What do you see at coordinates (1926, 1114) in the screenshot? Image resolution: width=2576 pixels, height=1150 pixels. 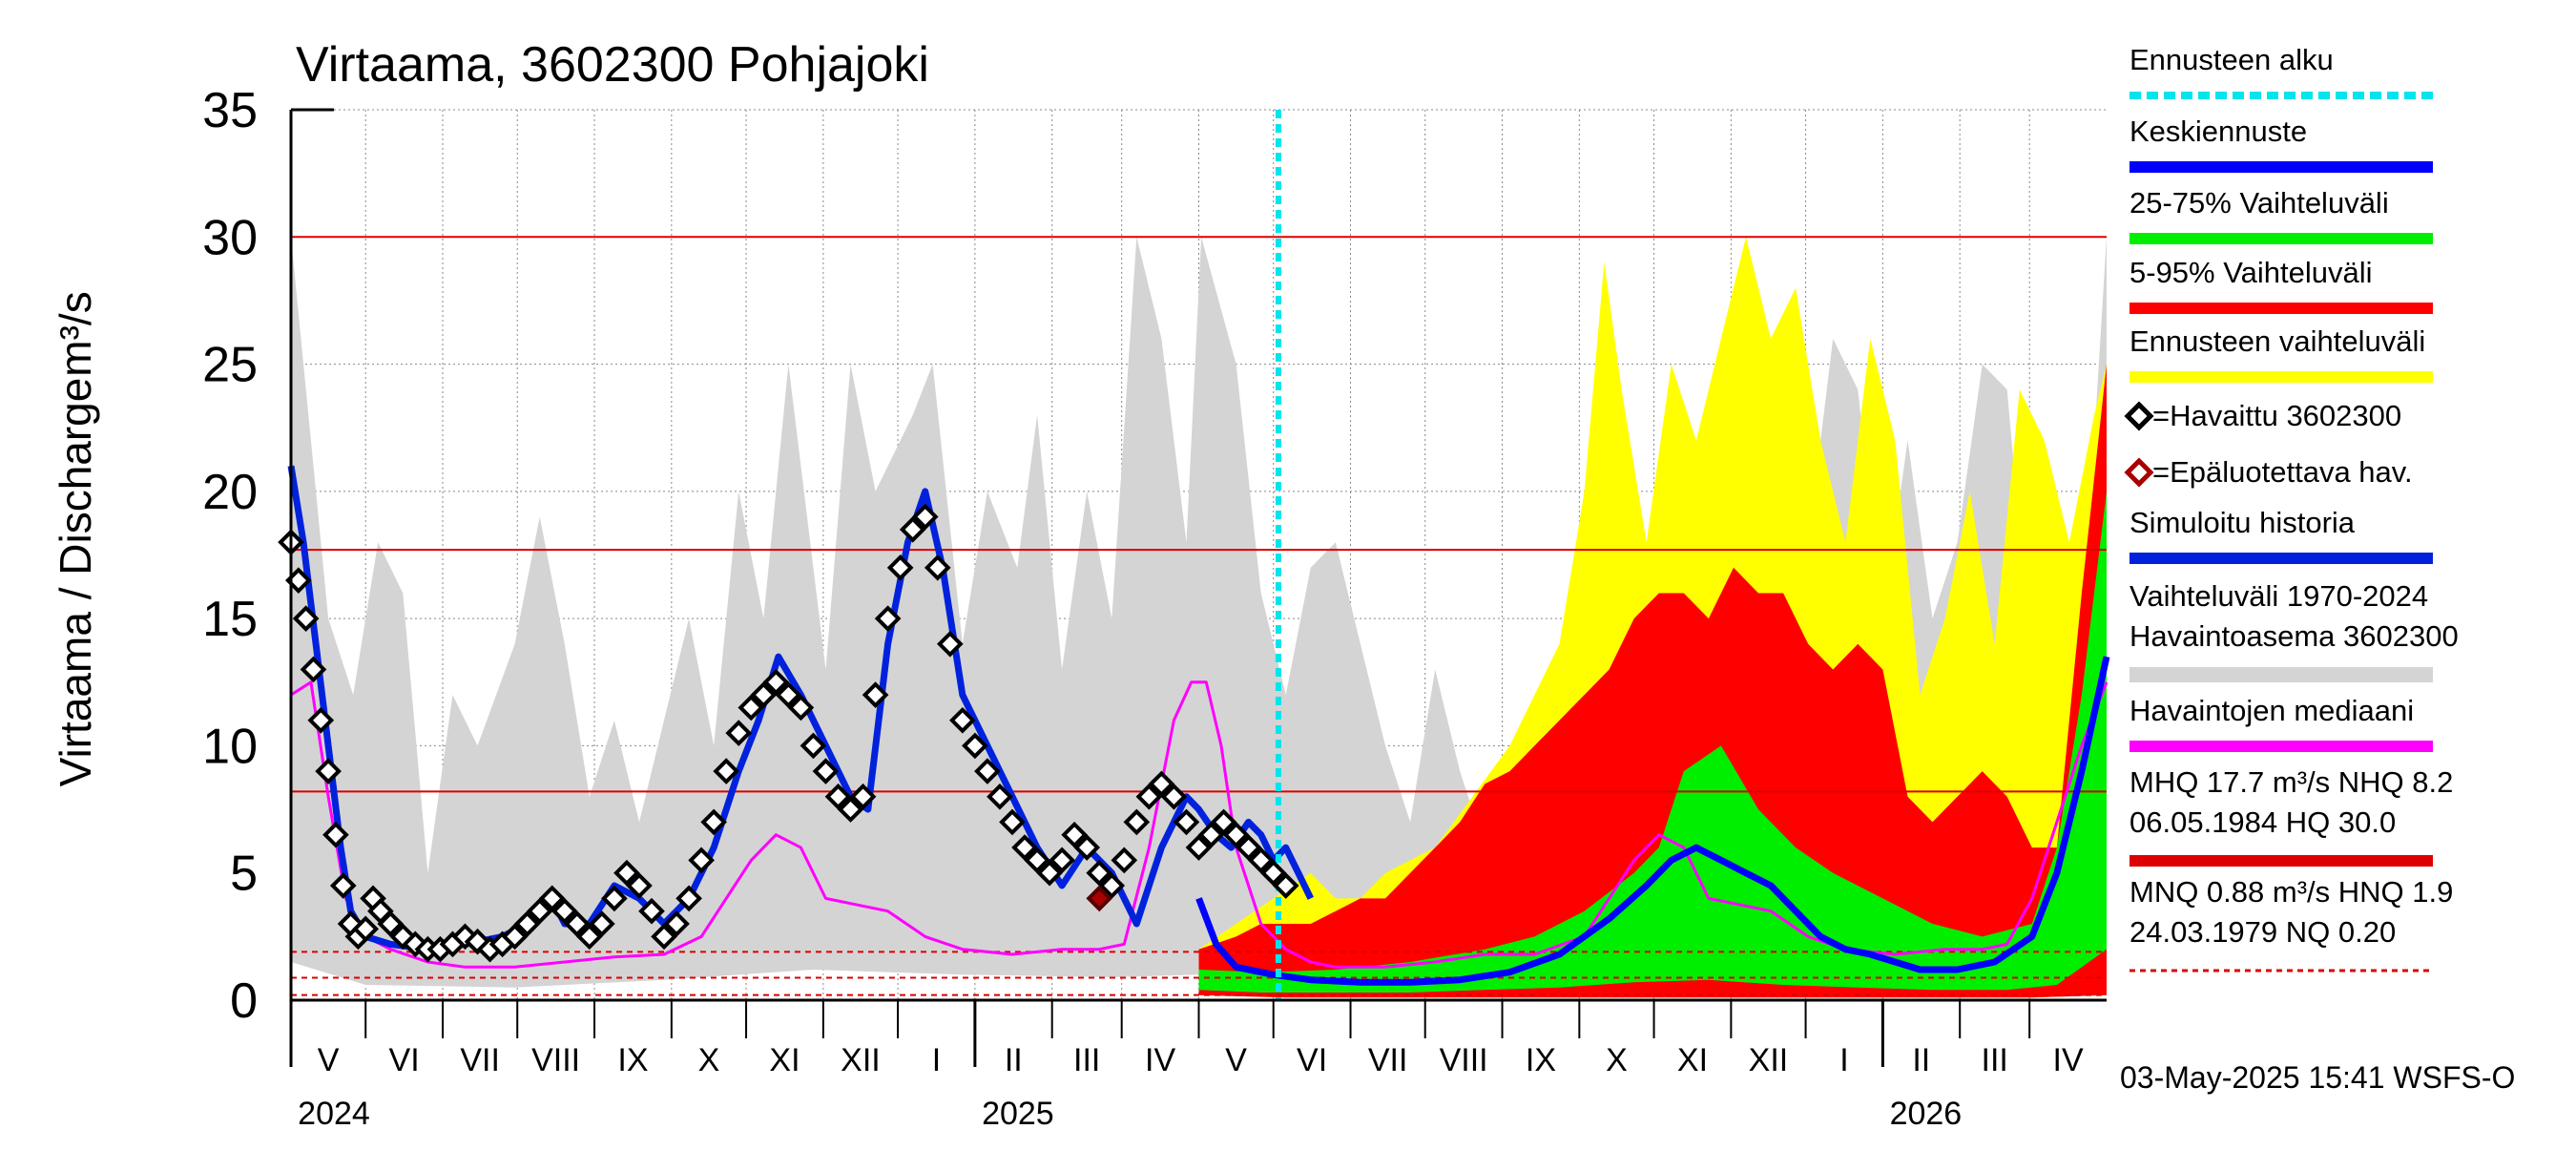 I see `year-label: 2026` at bounding box center [1926, 1114].